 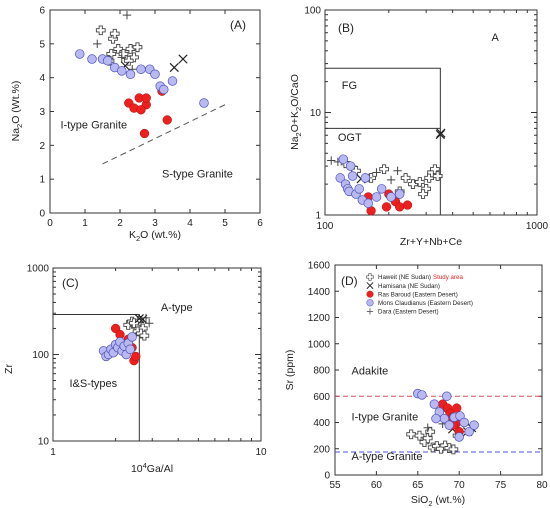 What do you see at coordinates (419, 303) in the screenshot?
I see `legend-entry: Mons Claudianus (Eastern Desert)` at bounding box center [419, 303].